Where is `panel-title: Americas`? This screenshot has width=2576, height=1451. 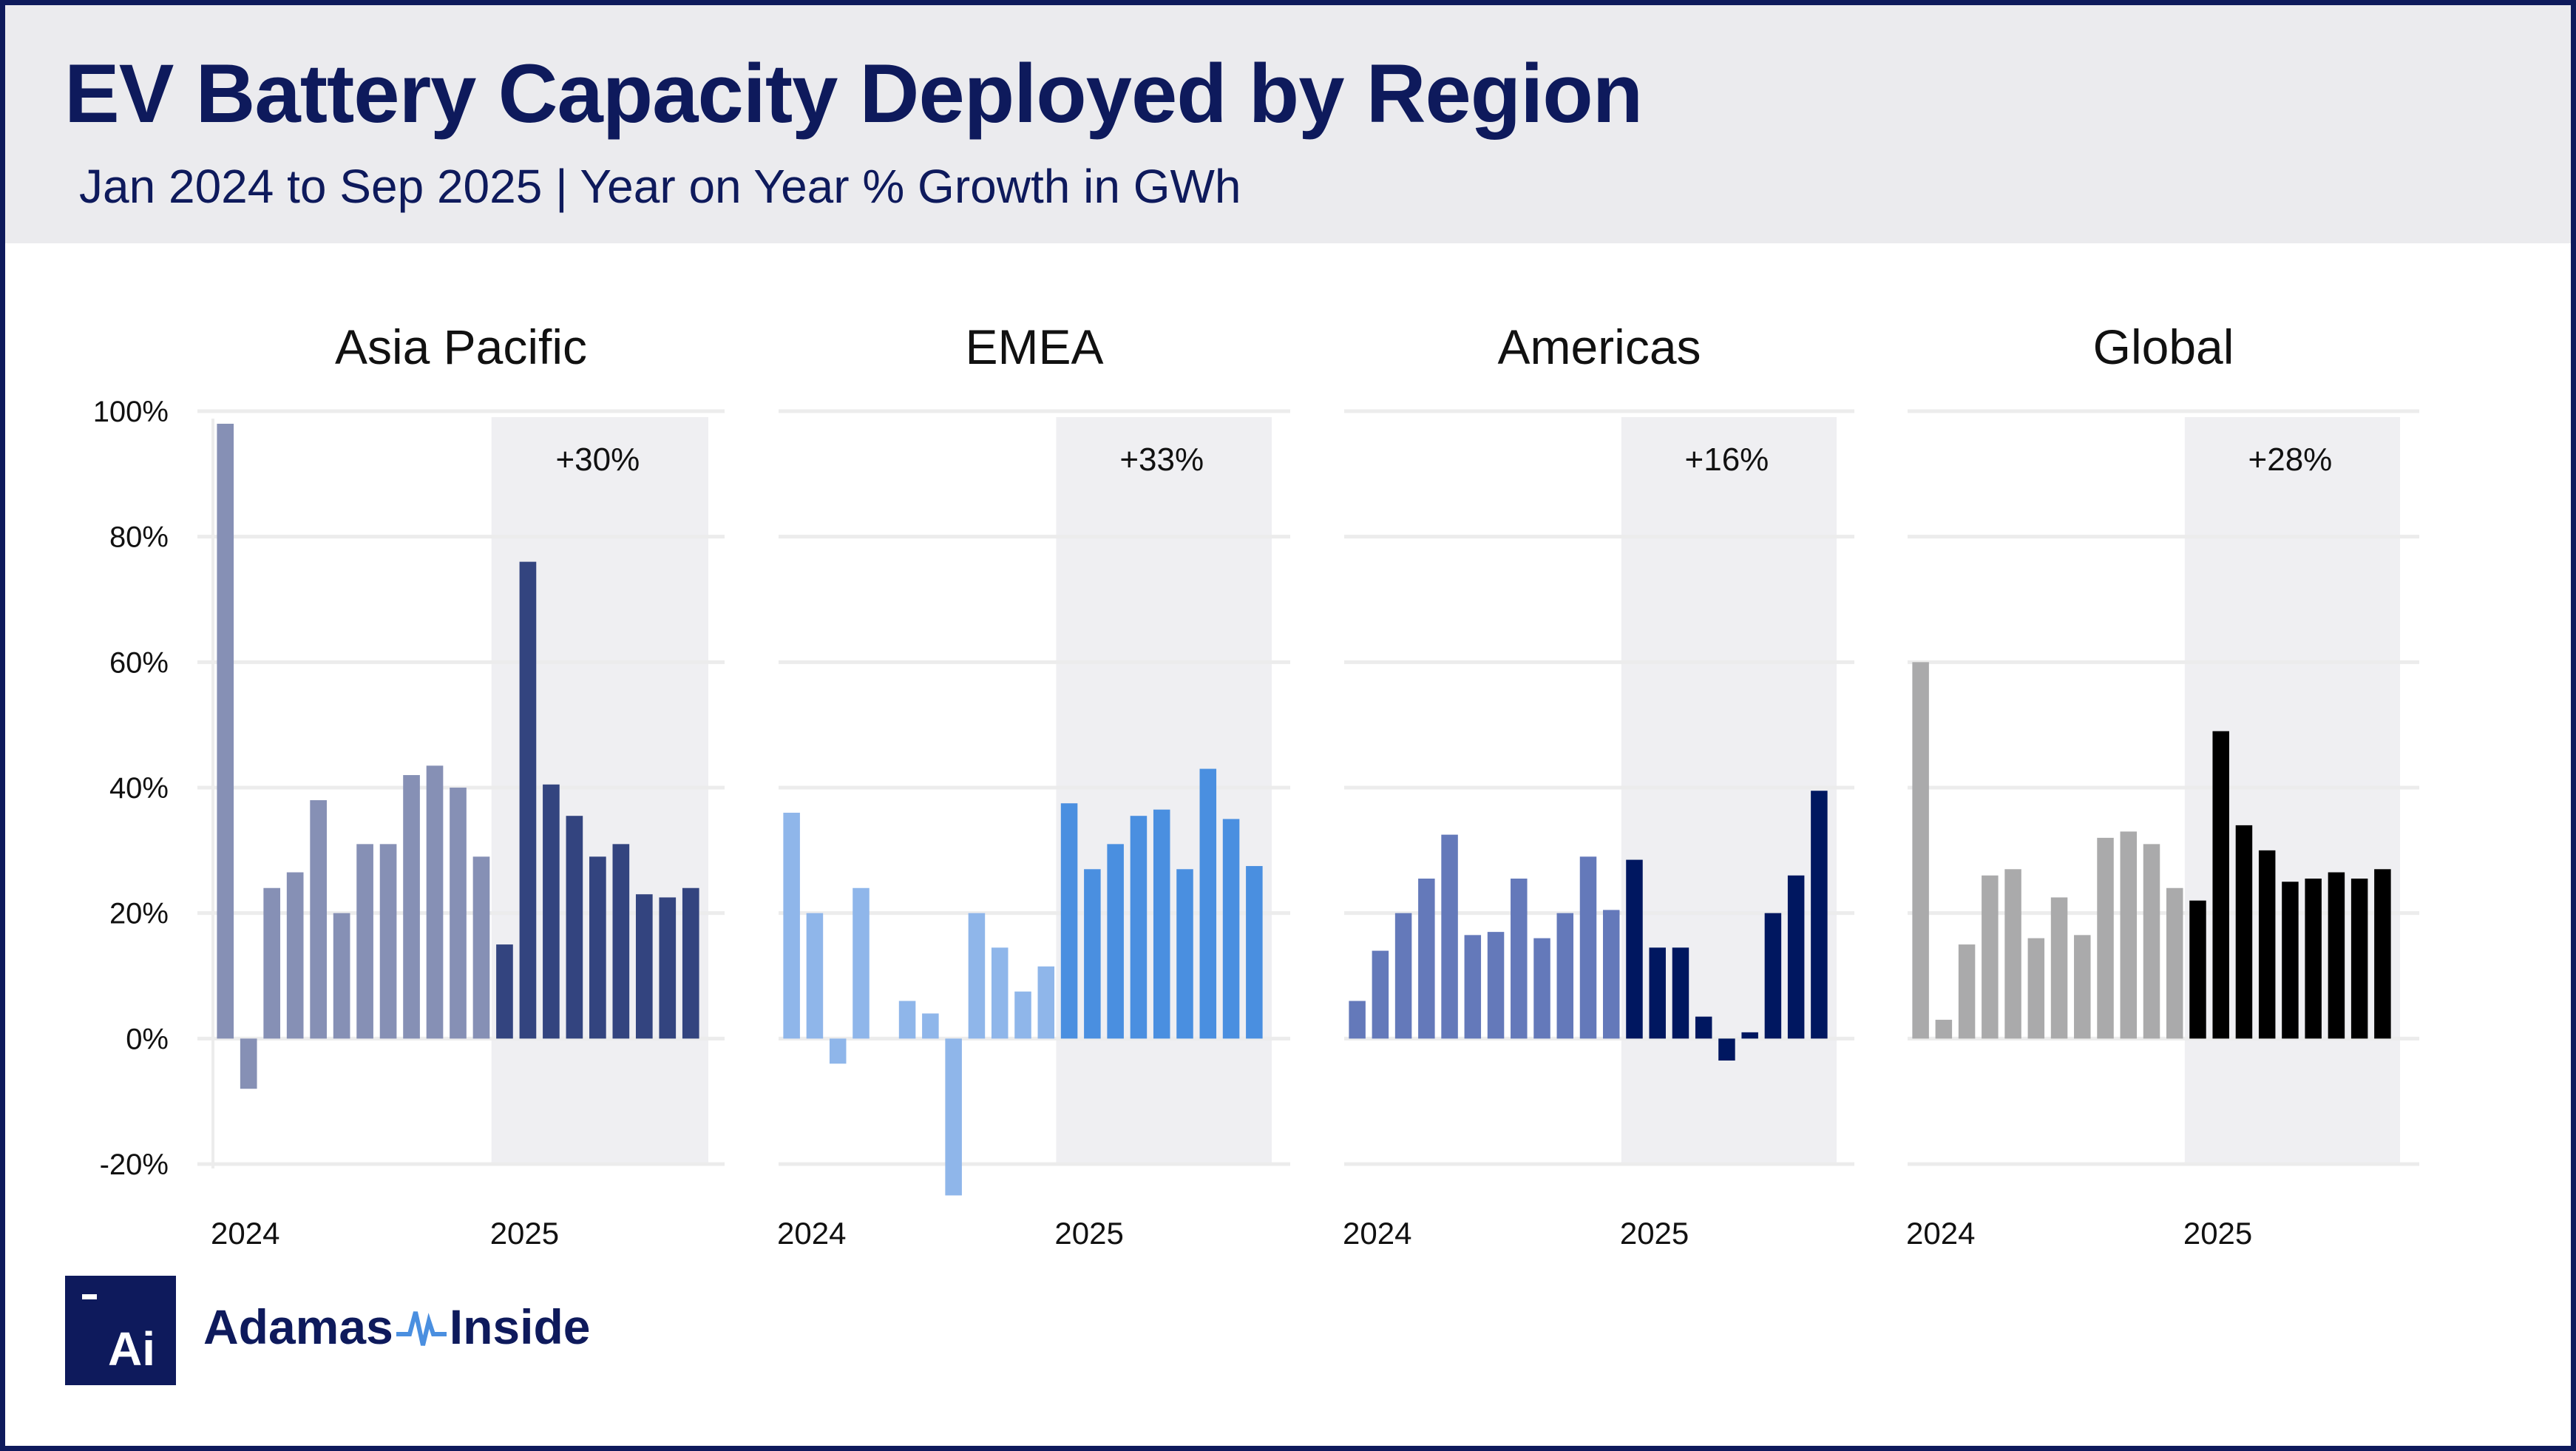 panel-title: Americas is located at coordinates (1599, 346).